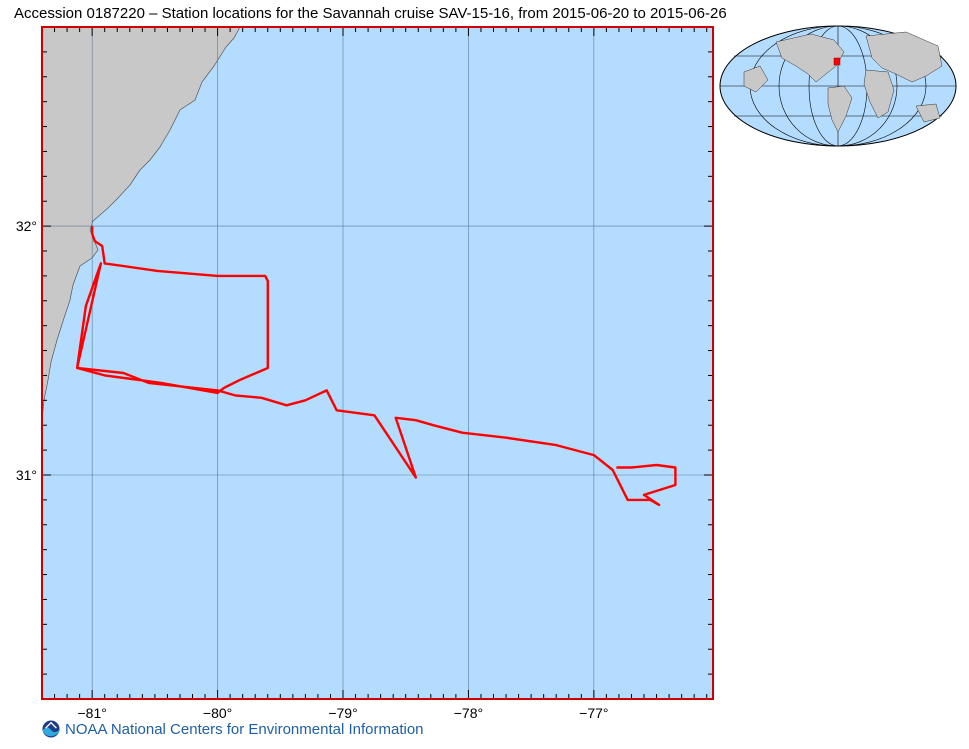  Describe the element at coordinates (593, 713) in the screenshot. I see `longitude-tick-label: −77°` at that location.